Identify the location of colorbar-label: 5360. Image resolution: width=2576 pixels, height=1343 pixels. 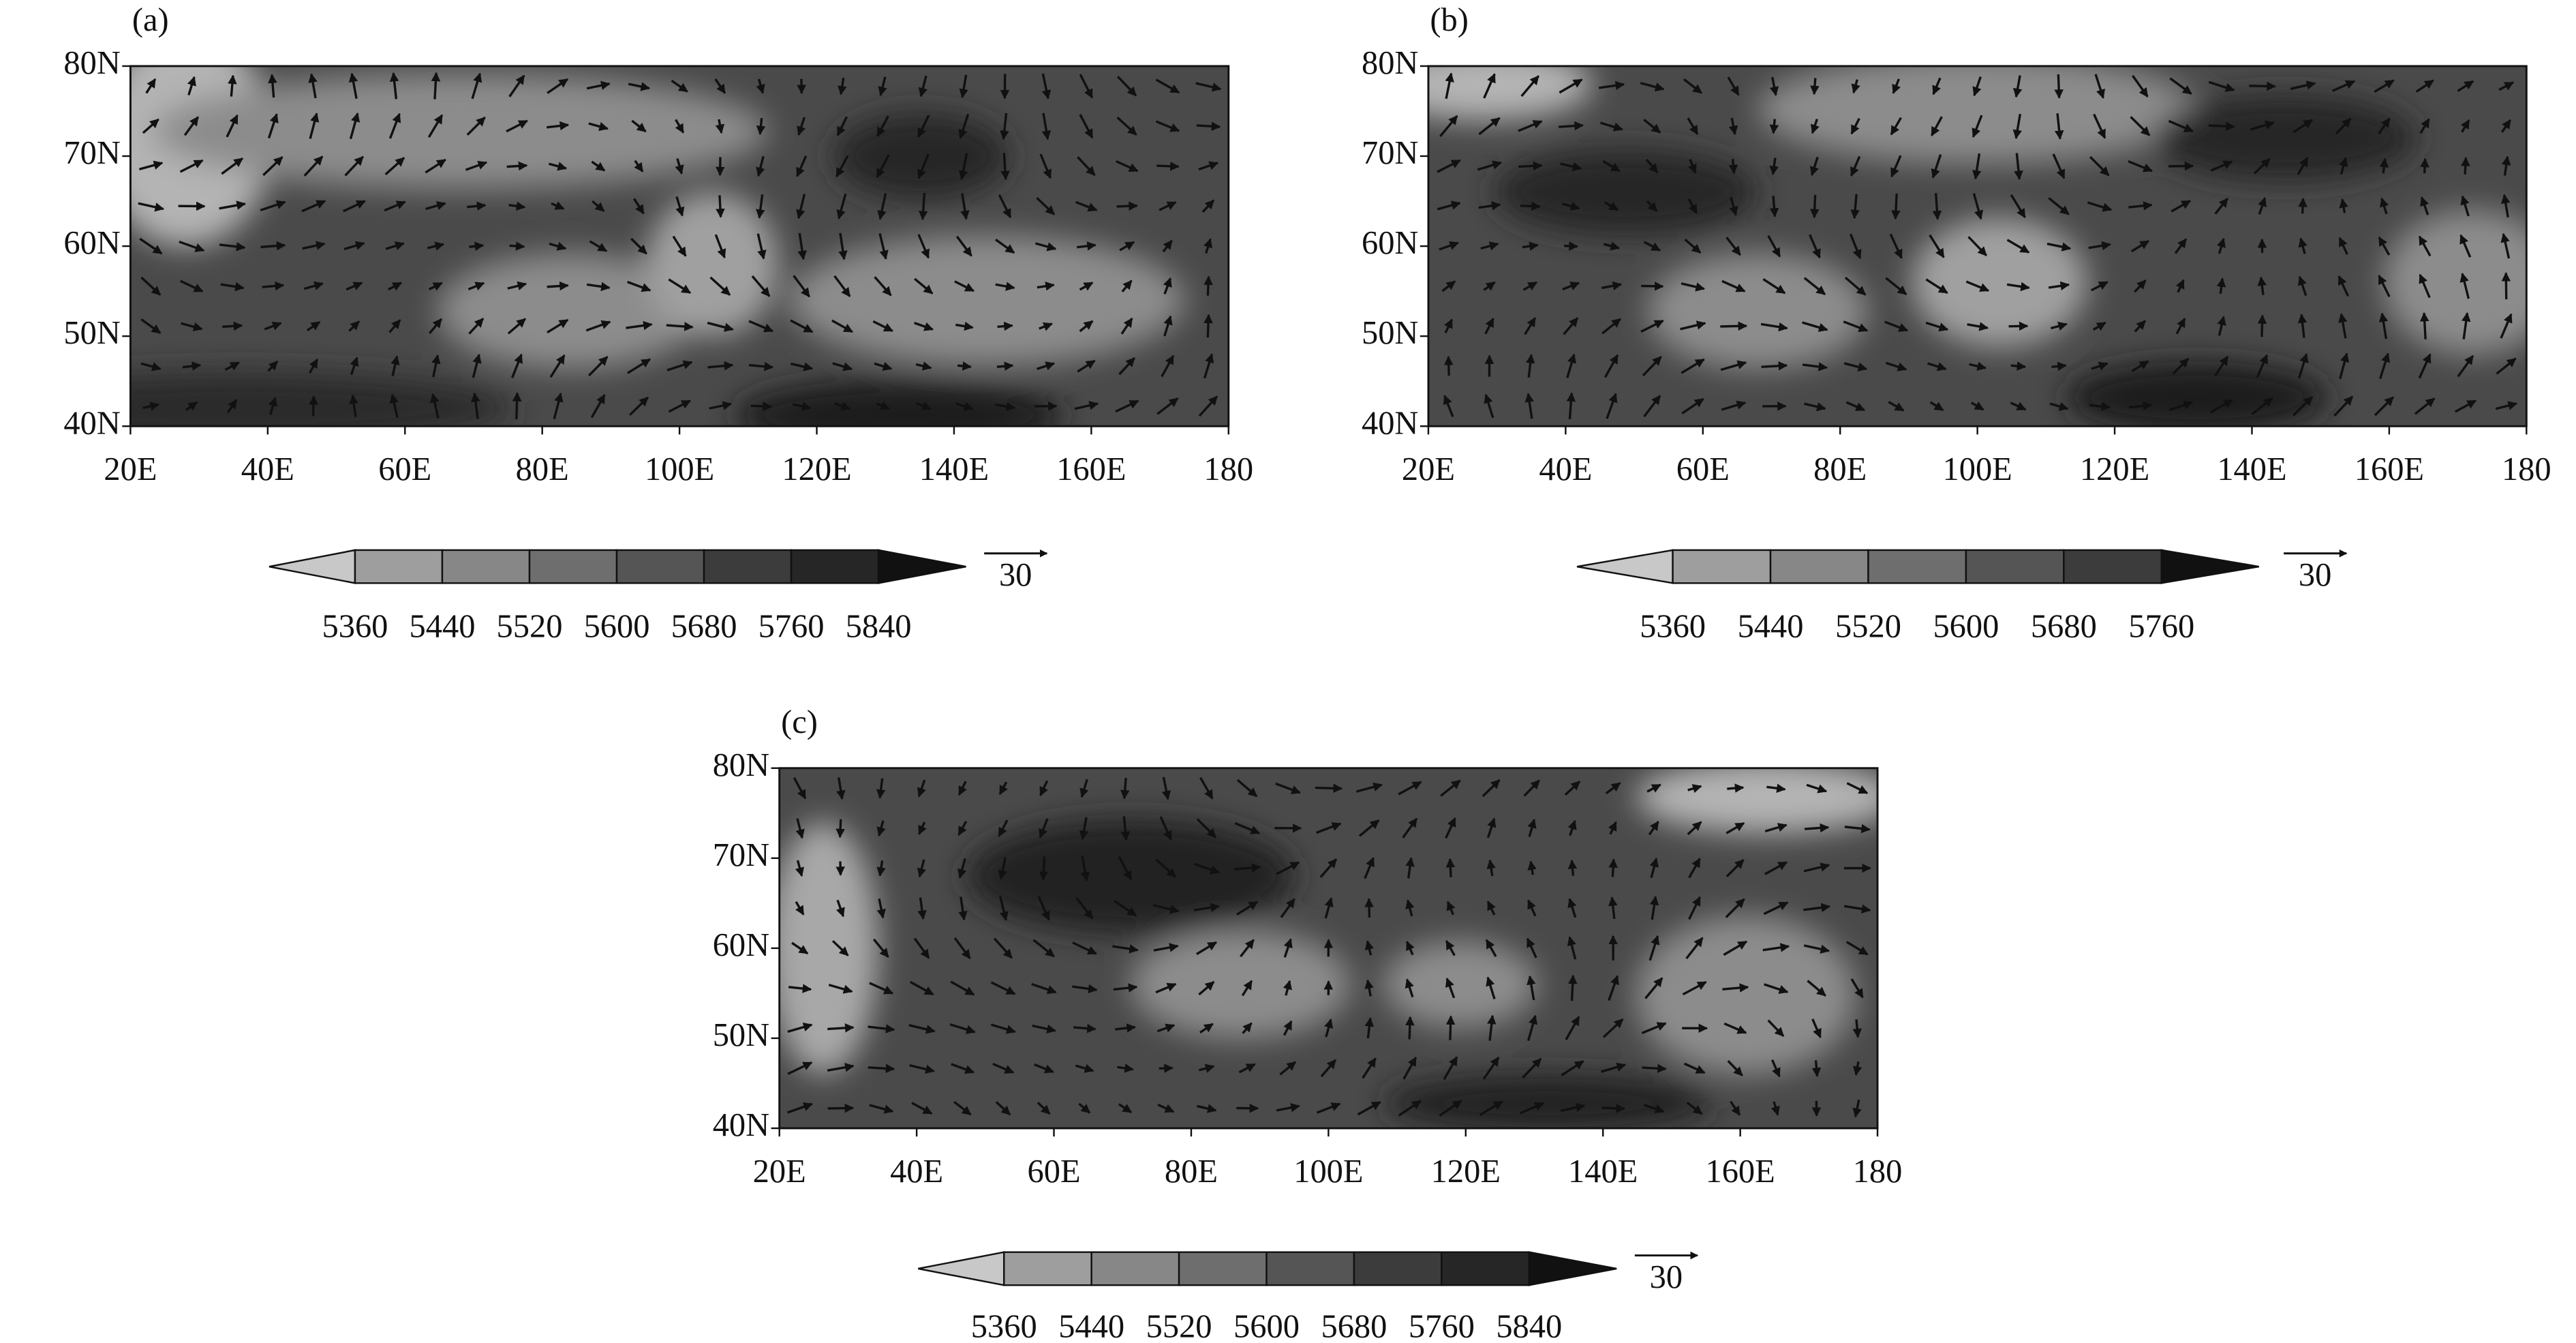
(1673, 626).